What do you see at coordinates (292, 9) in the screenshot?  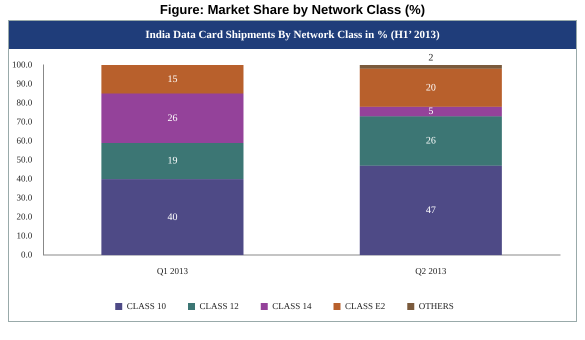 I see `chart-title: Figure: Market Share by Network Class (%)` at bounding box center [292, 9].